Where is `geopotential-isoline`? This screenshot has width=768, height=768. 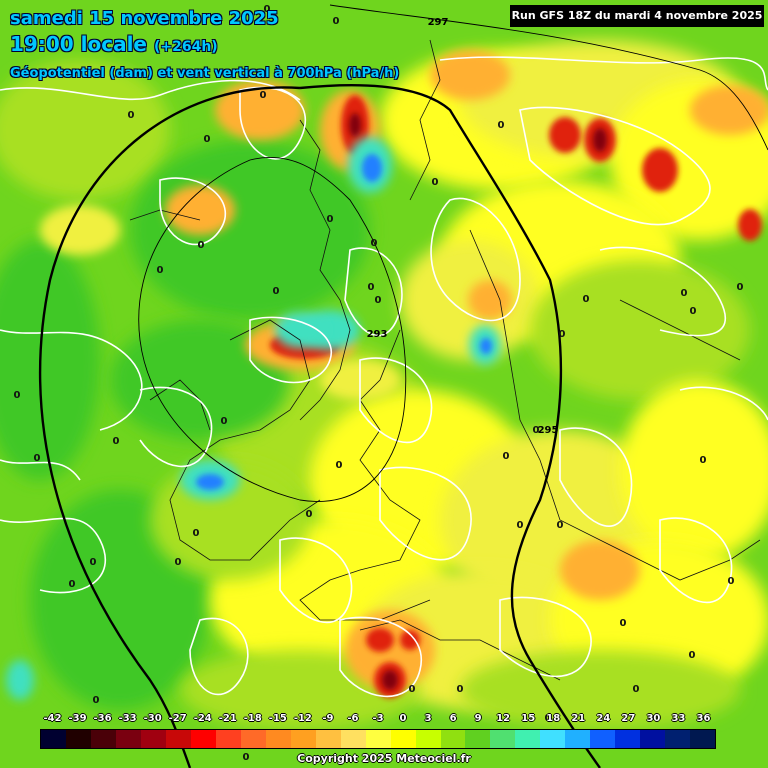 geopotential-isoline is located at coordinates (548, 77).